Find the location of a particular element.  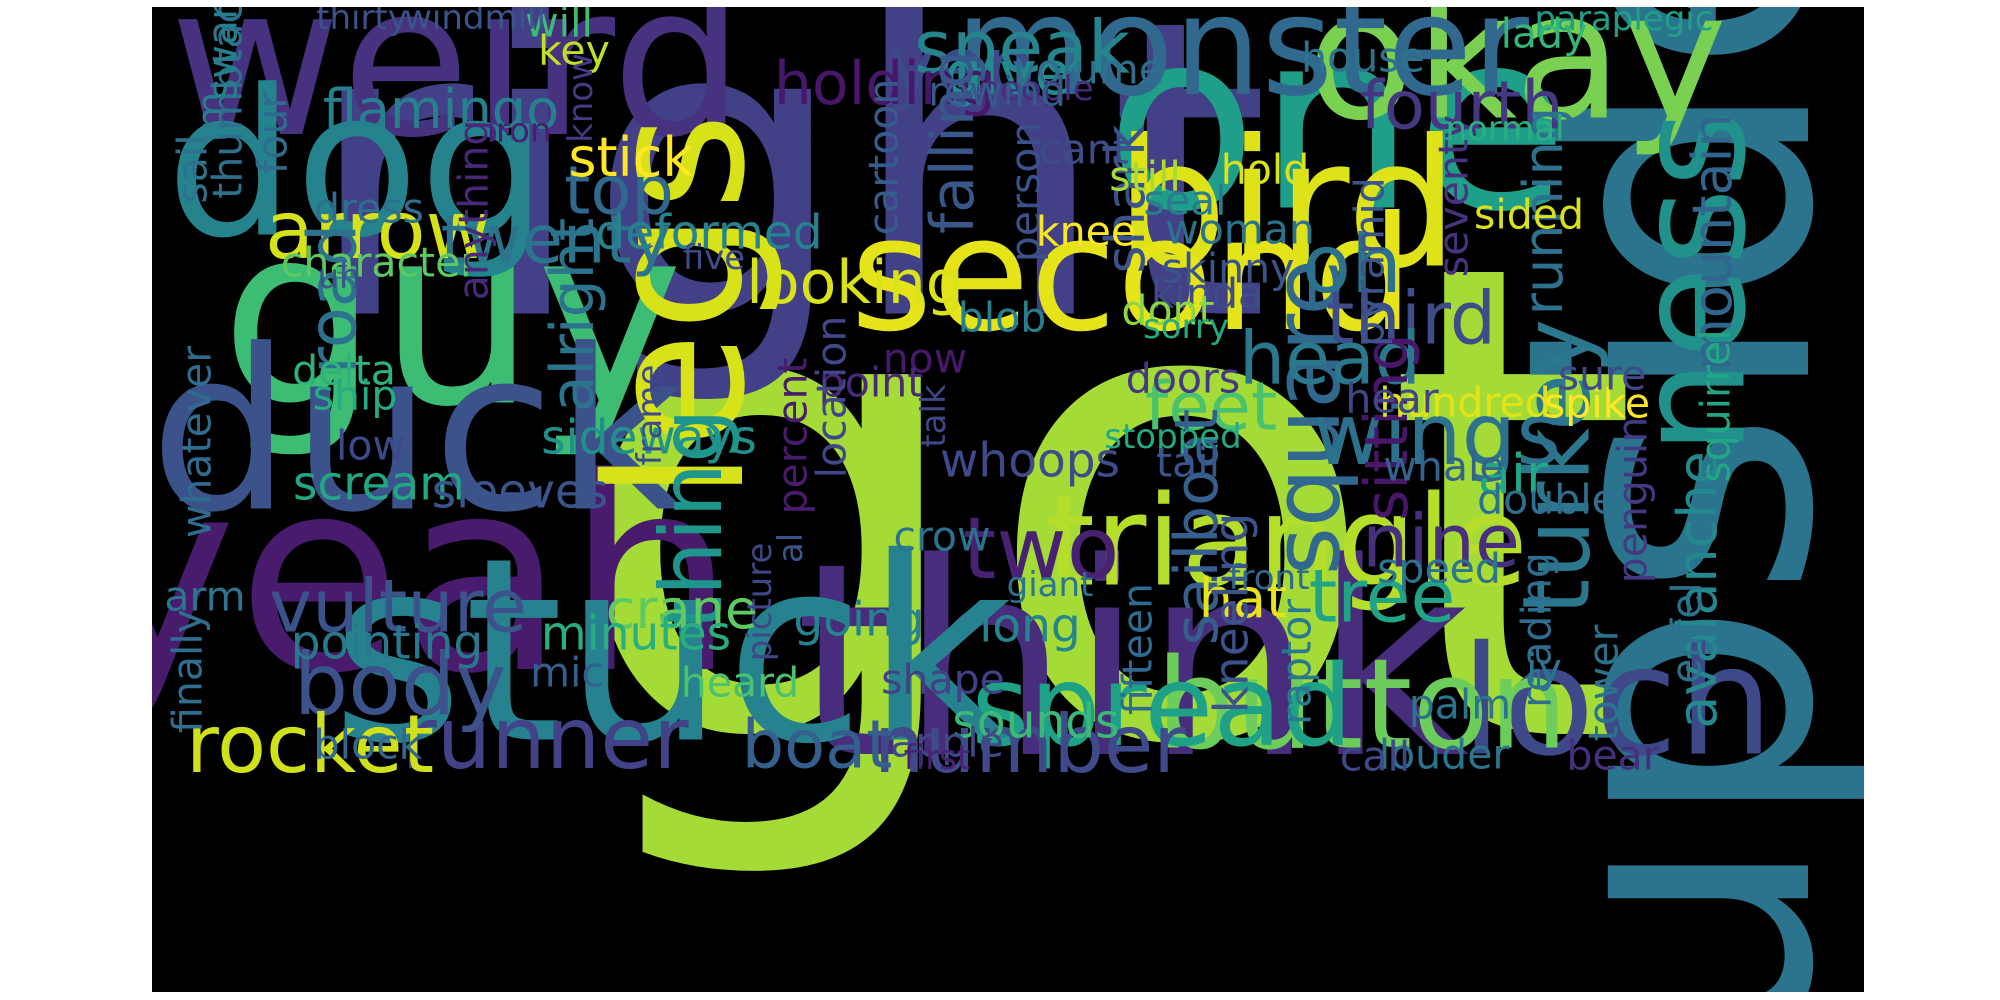

word: frame is located at coordinates (650, 415).